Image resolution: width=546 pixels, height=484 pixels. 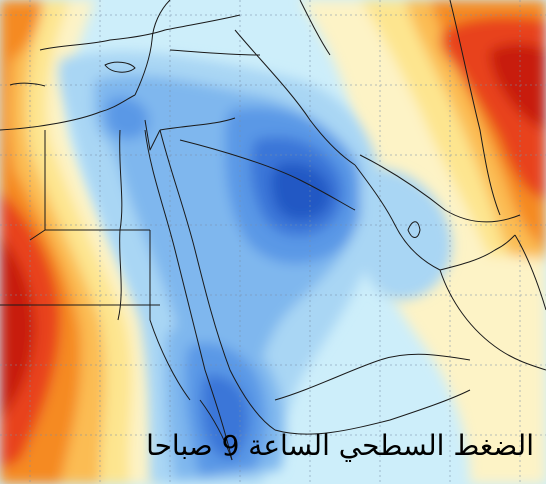 I want to click on southeast-cream-zone, so click(x=503, y=369).